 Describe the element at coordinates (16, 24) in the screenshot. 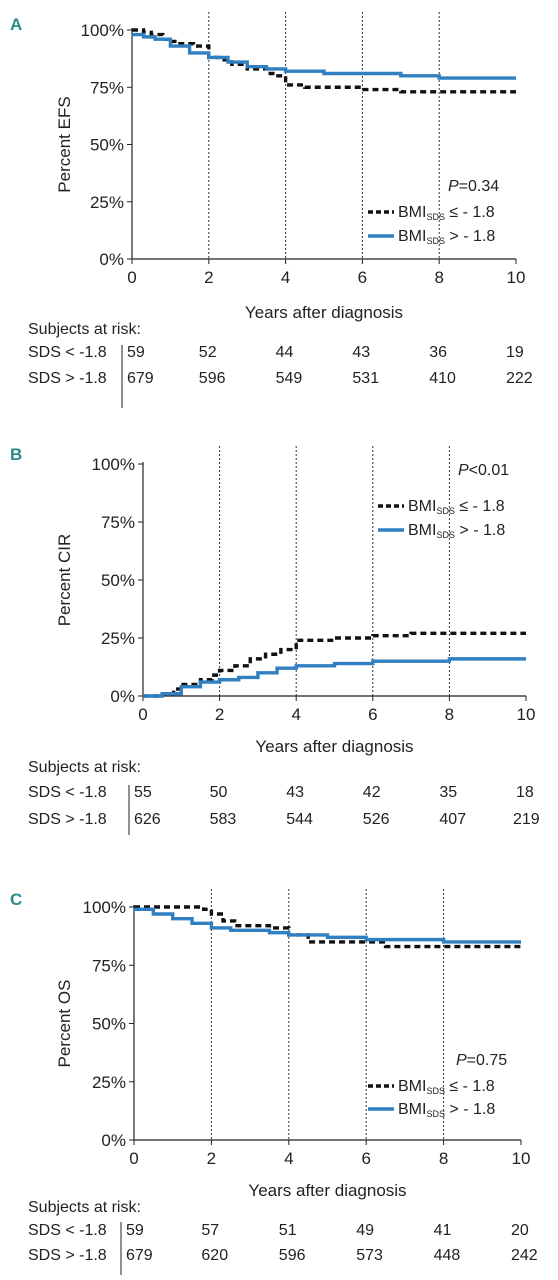

I see `panel-letter: A` at that location.